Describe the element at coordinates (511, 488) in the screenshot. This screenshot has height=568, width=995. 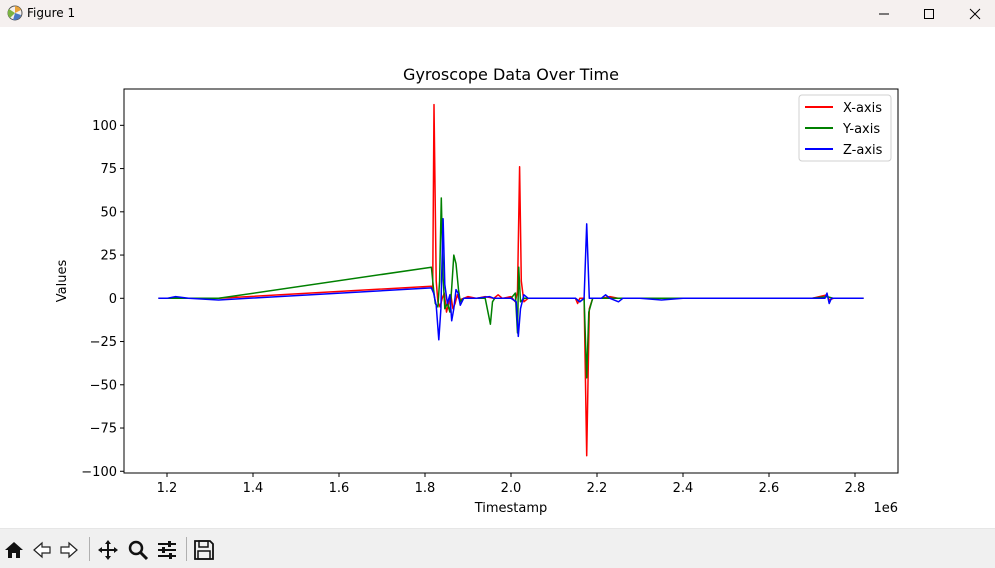
I see `x-tick-label: 2.0` at that location.